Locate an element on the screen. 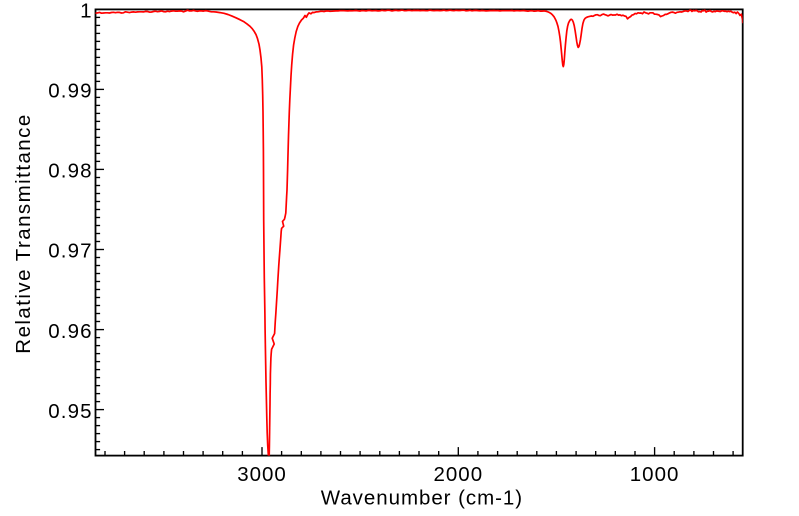  svg-text: 0.98 is located at coordinates (70, 171).